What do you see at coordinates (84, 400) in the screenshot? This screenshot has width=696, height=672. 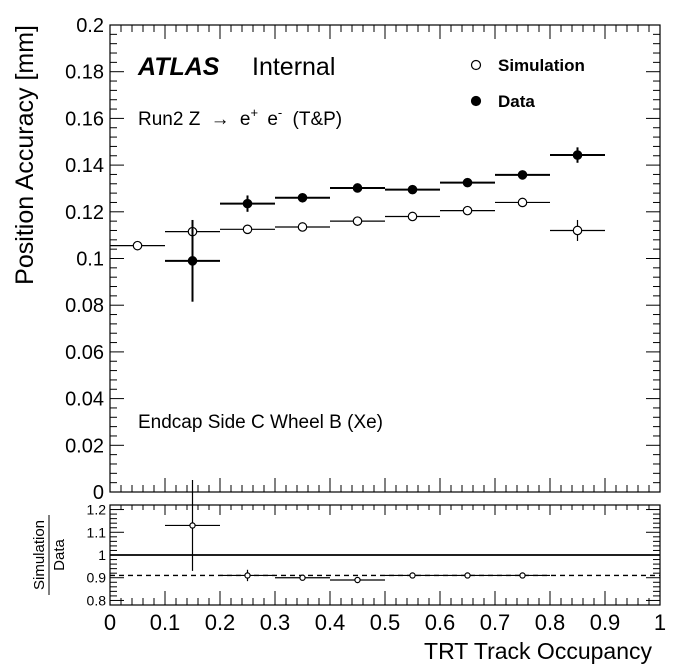 I see `main-ytick-label: 0.04` at bounding box center [84, 400].